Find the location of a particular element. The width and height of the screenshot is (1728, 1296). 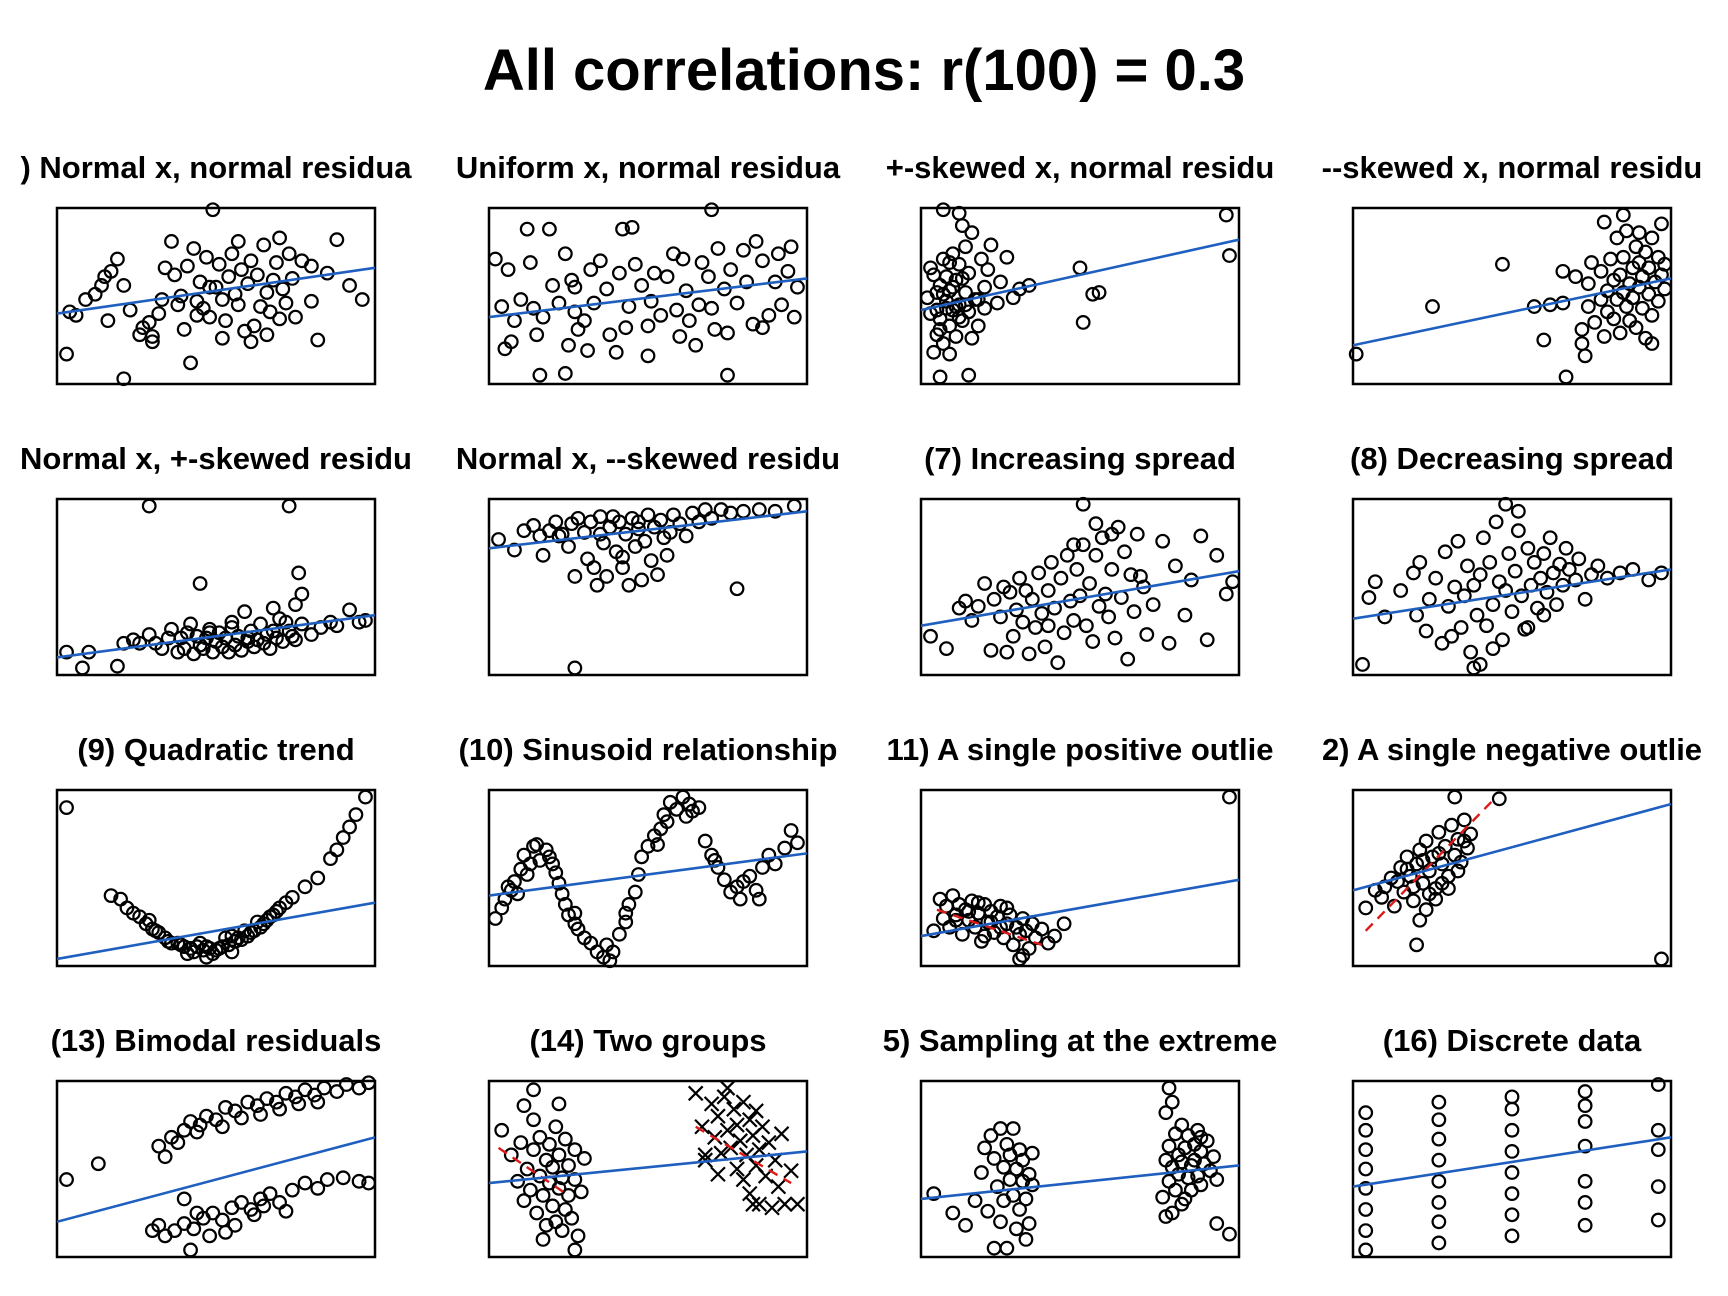

scatter-panel-2: Uniform x, normal residua is located at coordinates (648, 268).